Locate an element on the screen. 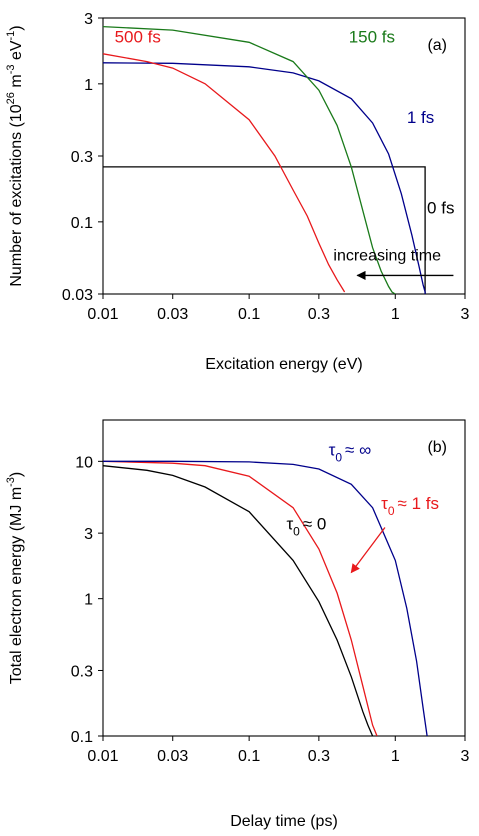 The width and height of the screenshot is (479, 836). annotation-text: increasing time is located at coordinates (387, 255).